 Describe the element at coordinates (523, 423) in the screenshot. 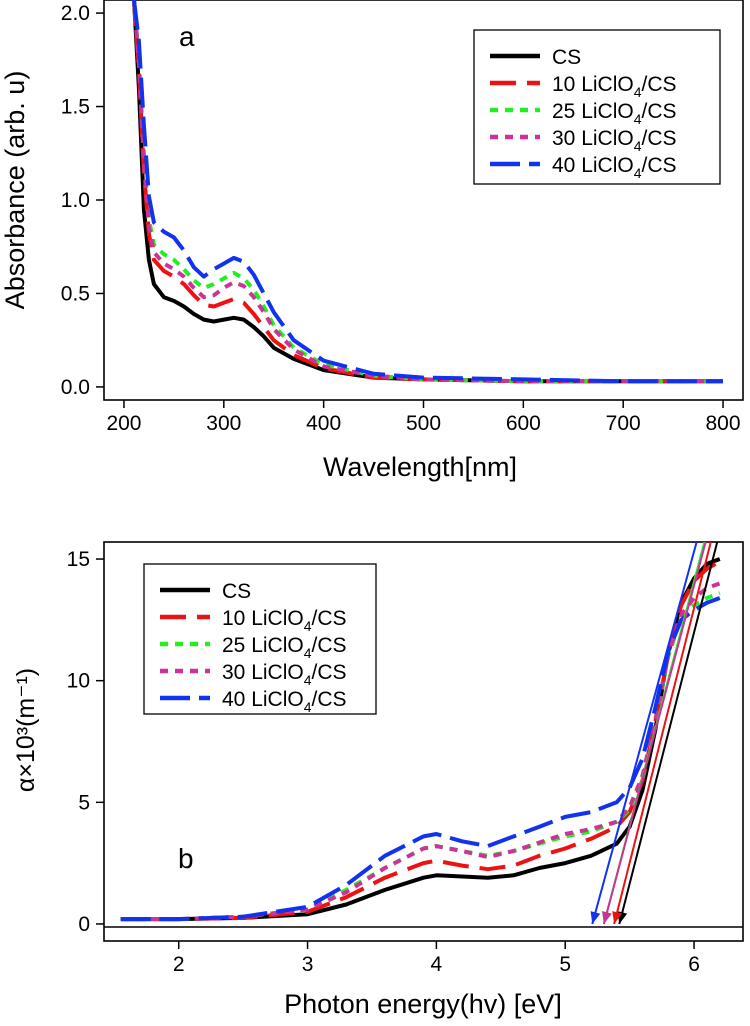

I see `x-tick-label: 600` at that location.